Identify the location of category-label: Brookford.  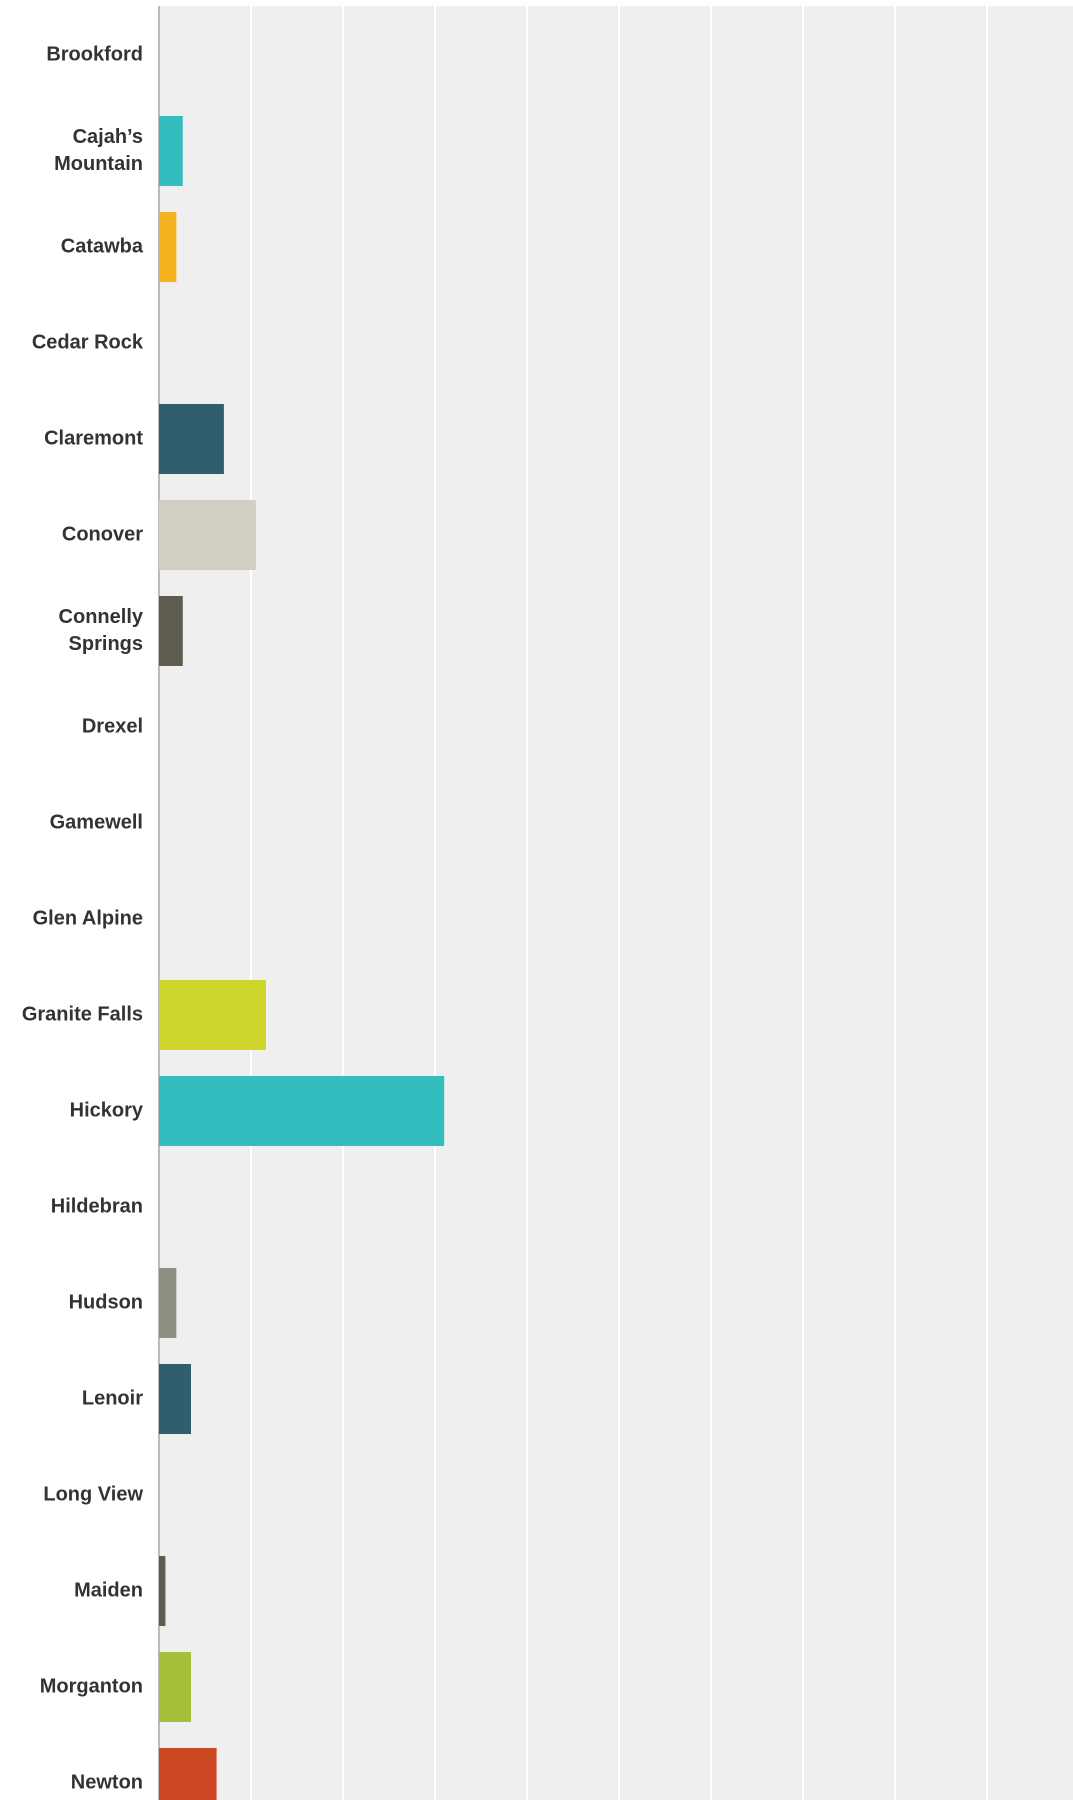
(94, 54).